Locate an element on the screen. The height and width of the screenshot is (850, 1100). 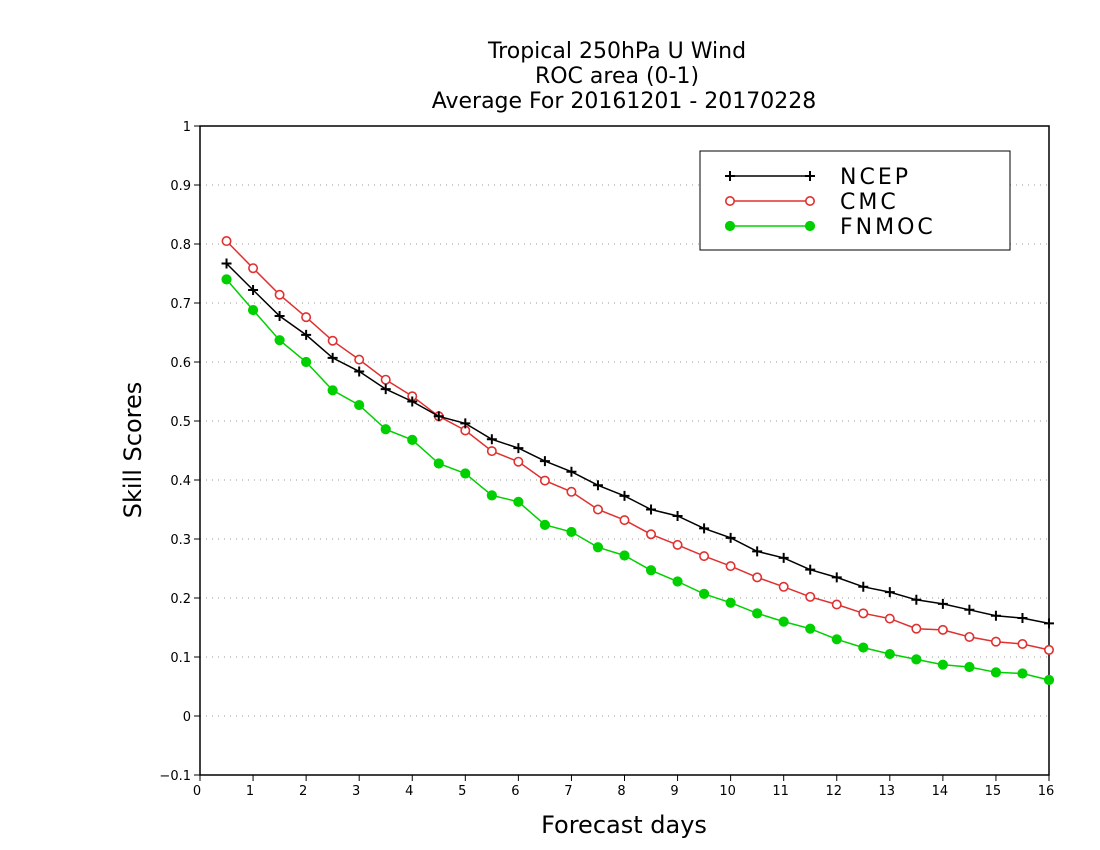
title-line-1: Tropical 250hPa U Wind is located at coordinates (616, 51).